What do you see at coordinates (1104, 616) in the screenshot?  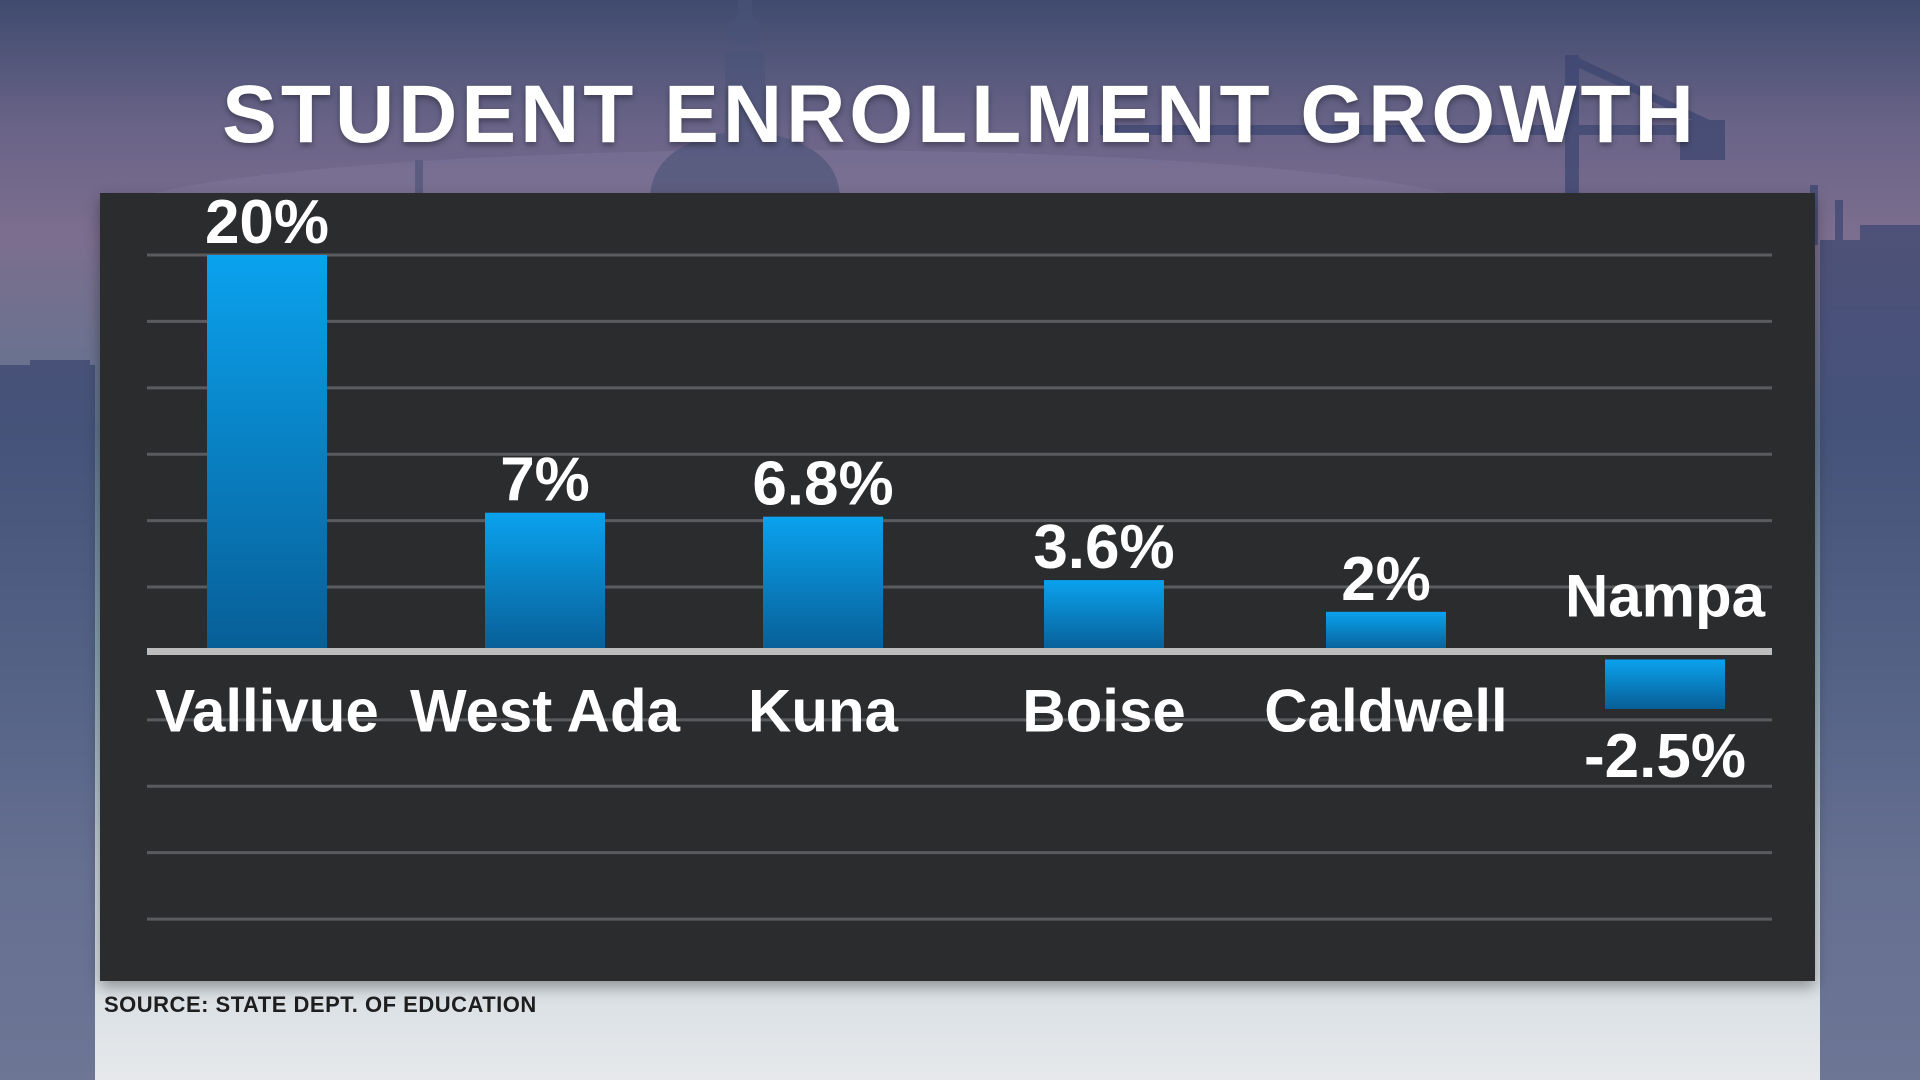 I see `bar-boise` at bounding box center [1104, 616].